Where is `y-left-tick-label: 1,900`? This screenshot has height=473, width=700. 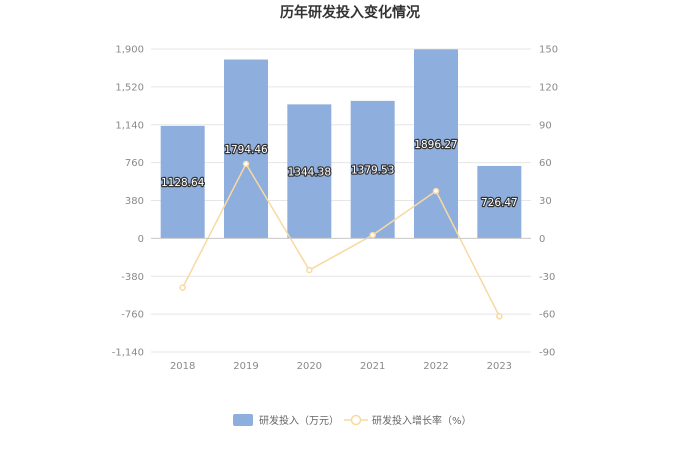 y-left-tick-label: 1,900 is located at coordinates (129, 50).